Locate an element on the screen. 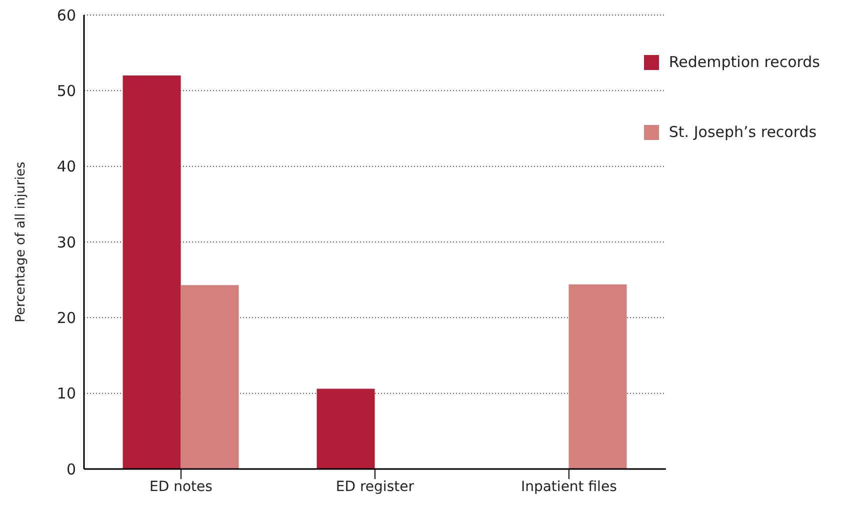 The width and height of the screenshot is (850, 512). x-tick-label: Inpatient files is located at coordinates (568, 486).